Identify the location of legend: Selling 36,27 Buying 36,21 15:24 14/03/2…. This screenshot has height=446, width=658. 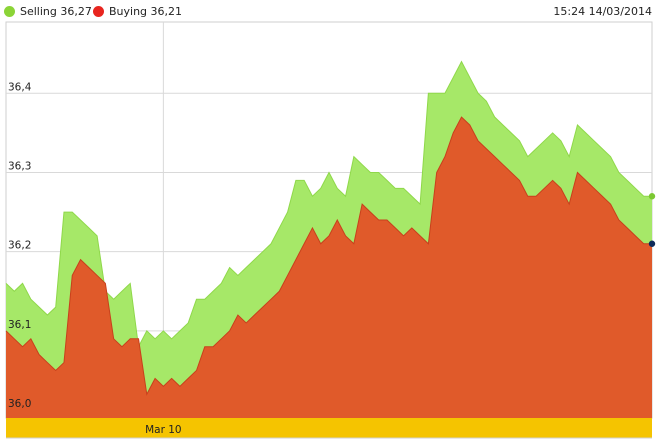
(329, 11).